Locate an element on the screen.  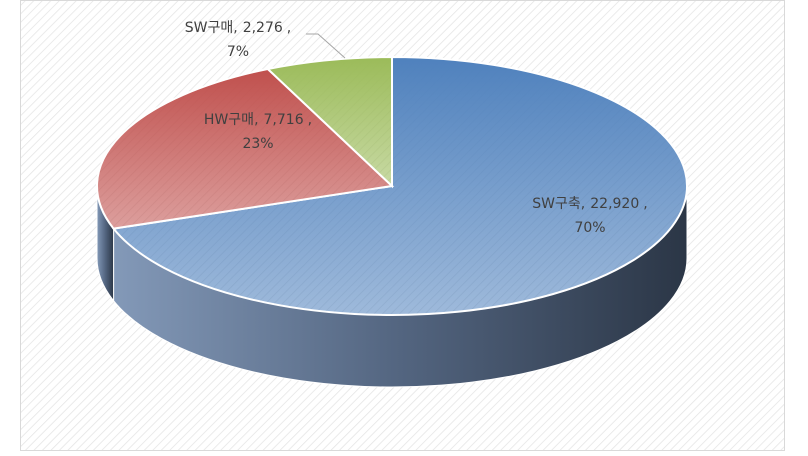
leader-line is located at coordinates (326, 46).